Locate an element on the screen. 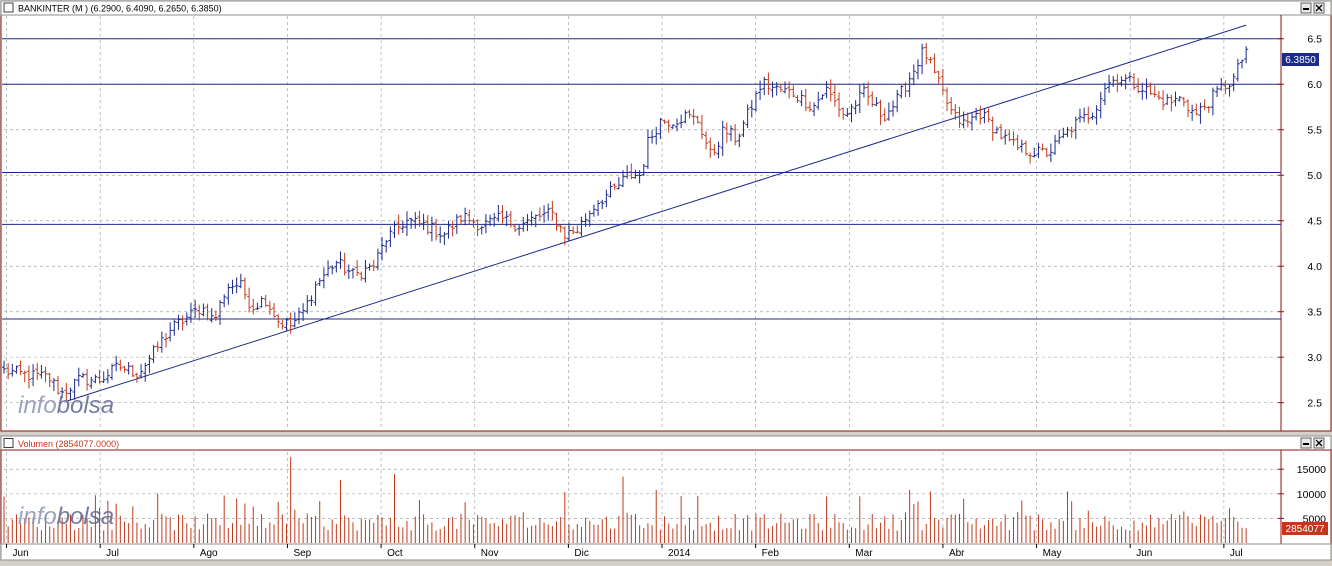 The image size is (1332, 566). time-axis-label: Feb is located at coordinates (771, 553).